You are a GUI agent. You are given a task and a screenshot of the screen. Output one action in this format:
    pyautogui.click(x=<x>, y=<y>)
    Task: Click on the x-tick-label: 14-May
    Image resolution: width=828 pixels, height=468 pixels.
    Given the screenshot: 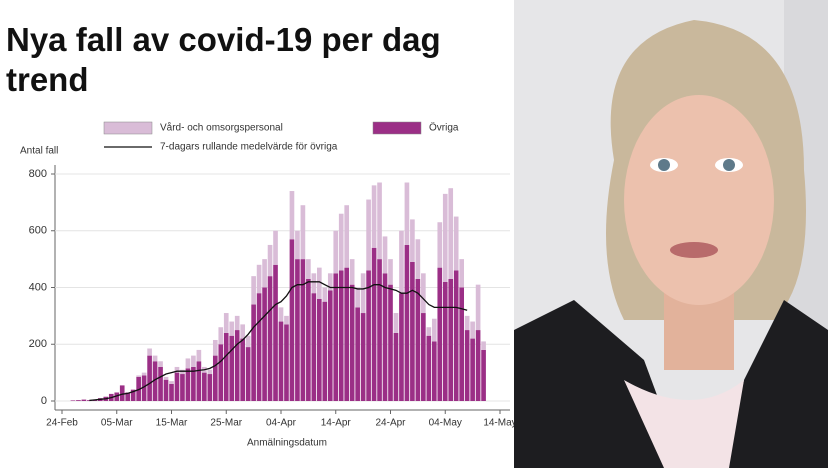 What is the action you would take?
    pyautogui.click(x=498, y=423)
    